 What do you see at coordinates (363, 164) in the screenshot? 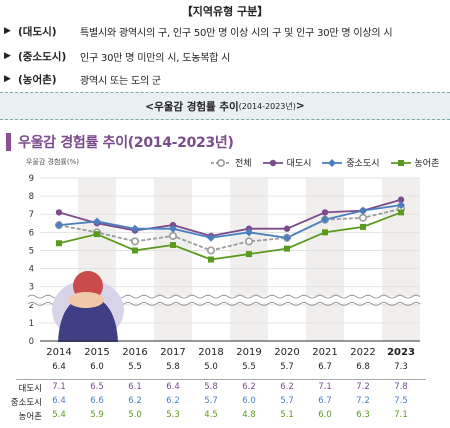
I see `legend-label: 중소도시` at bounding box center [363, 164].